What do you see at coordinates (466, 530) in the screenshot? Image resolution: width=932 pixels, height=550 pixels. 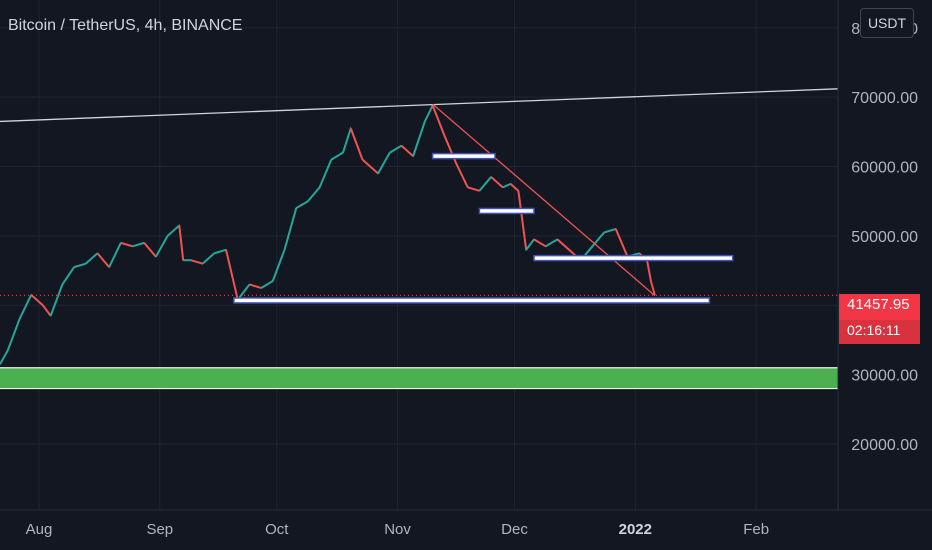 I see `time-axis-background` at bounding box center [466, 530].